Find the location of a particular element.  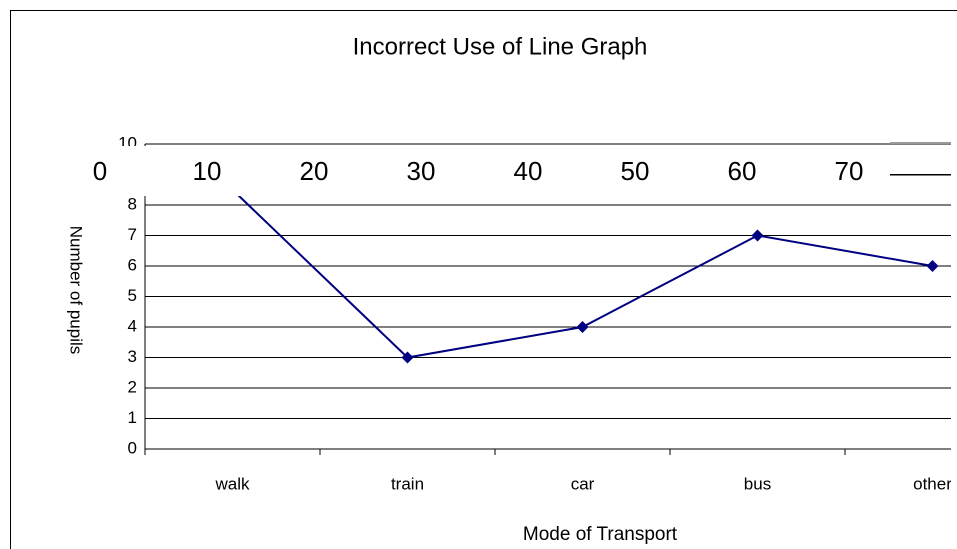

x-tick-label: walk is located at coordinates (232, 483).